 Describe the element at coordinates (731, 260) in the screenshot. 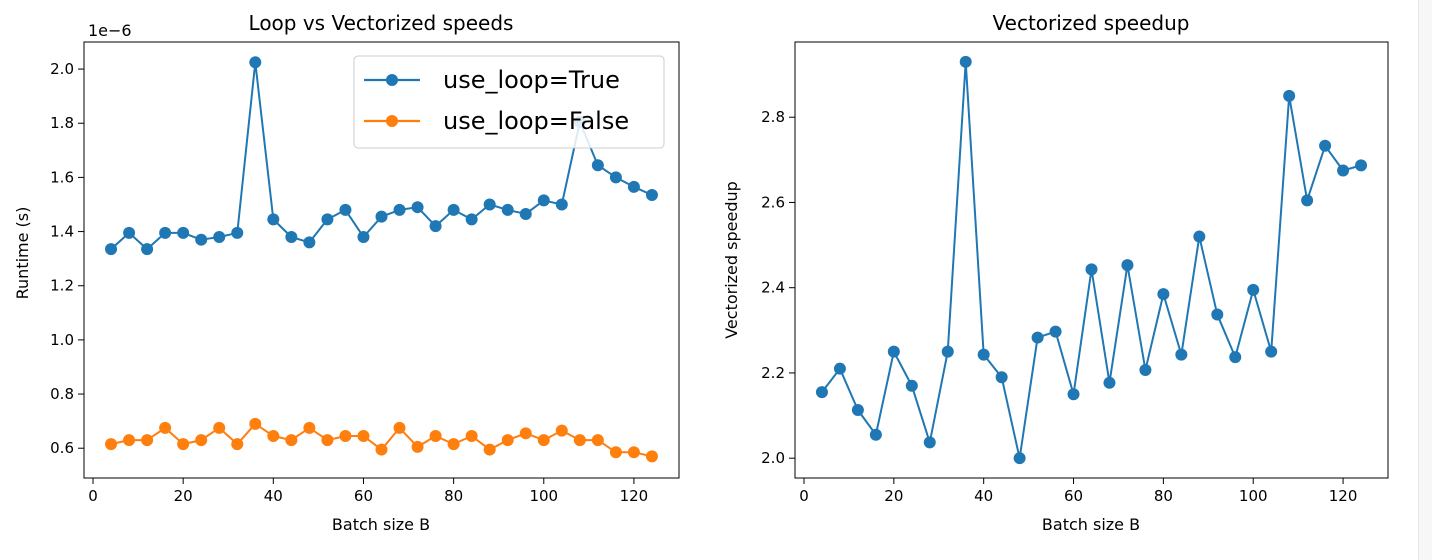

I see `speedup-y-axis-label: Vectorized speedup` at that location.